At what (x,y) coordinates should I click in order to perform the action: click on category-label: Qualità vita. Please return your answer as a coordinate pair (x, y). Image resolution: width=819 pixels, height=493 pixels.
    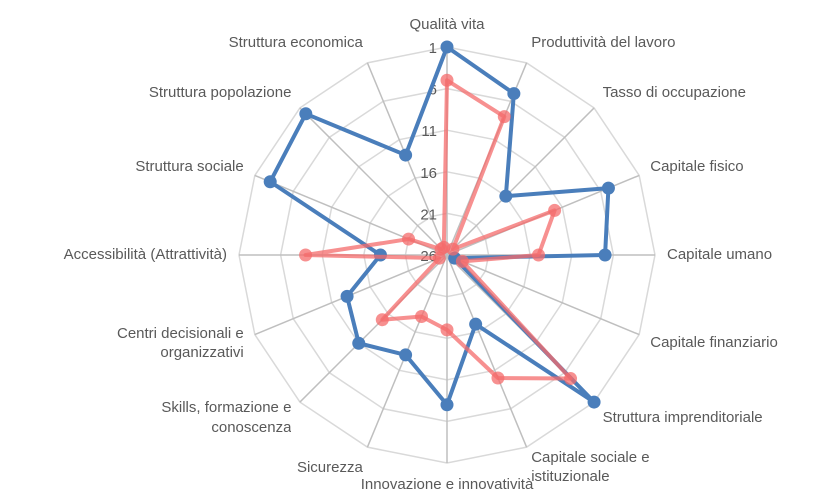
    Looking at the image, I should click on (447, 25).